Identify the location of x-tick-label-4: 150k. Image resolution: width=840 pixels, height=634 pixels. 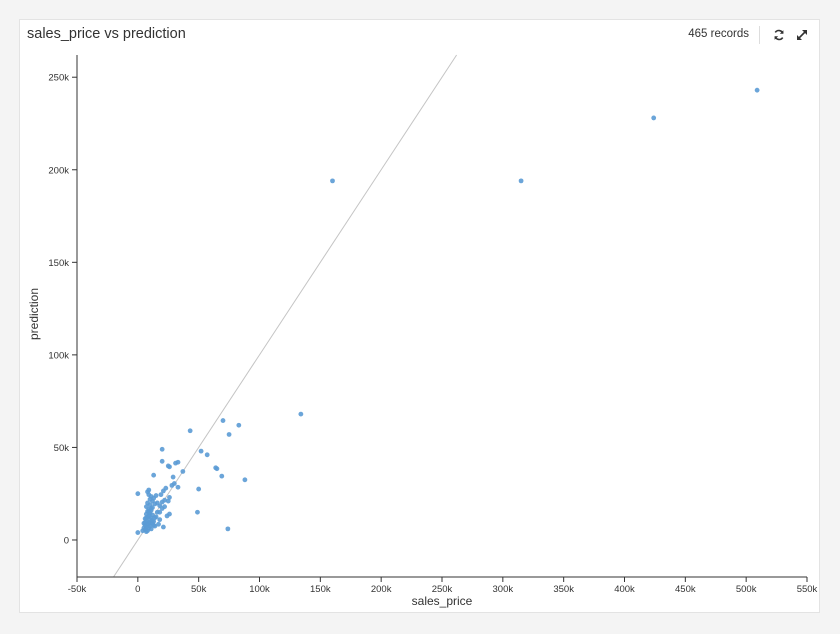
(320, 589).